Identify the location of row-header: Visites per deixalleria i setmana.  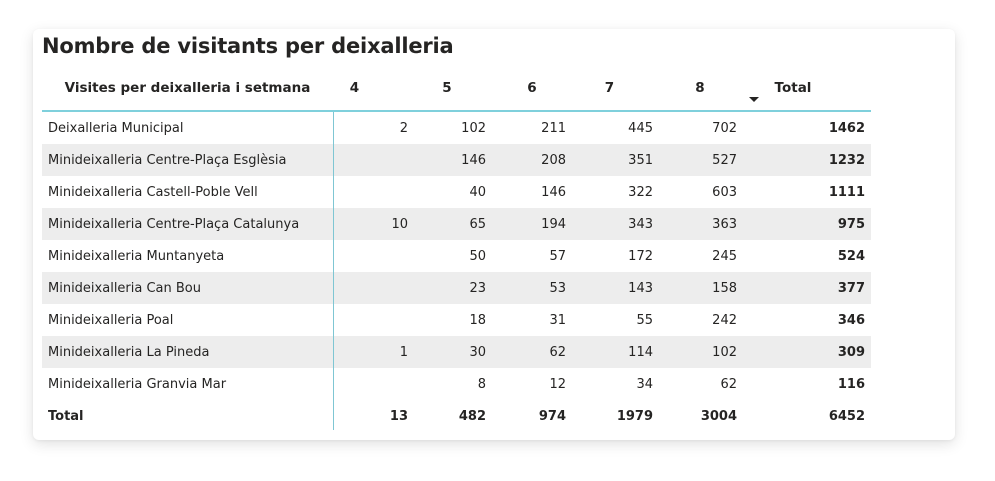
(187, 88).